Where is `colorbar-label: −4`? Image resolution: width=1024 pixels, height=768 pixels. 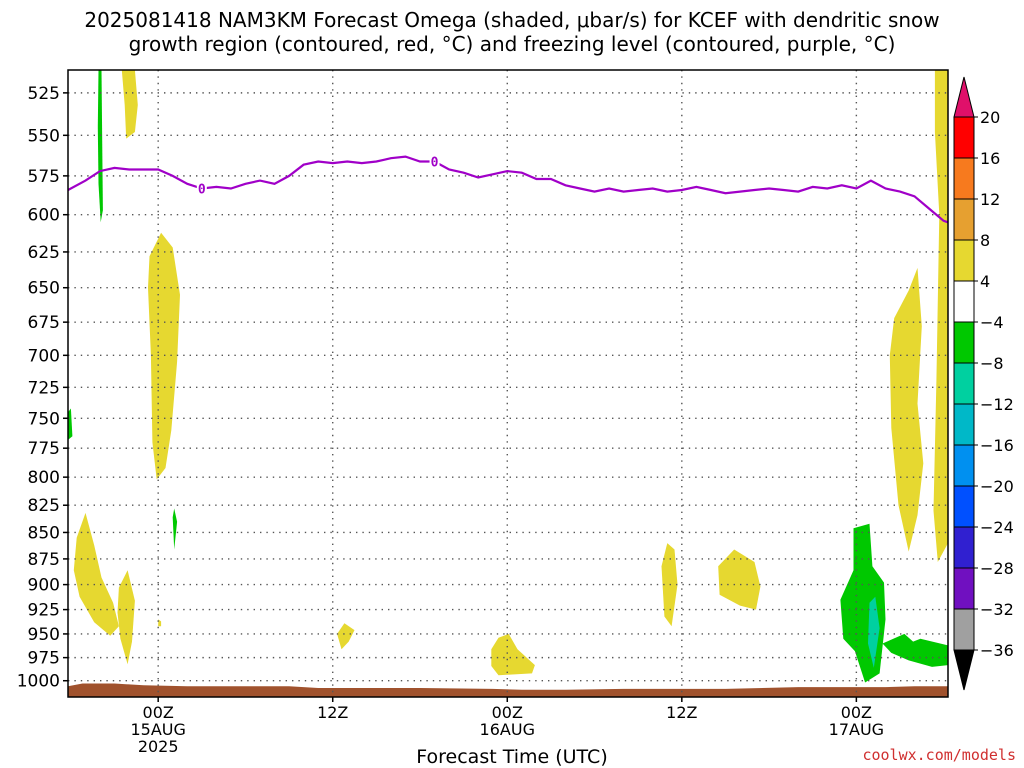 colorbar-label: −4 is located at coordinates (992, 322).